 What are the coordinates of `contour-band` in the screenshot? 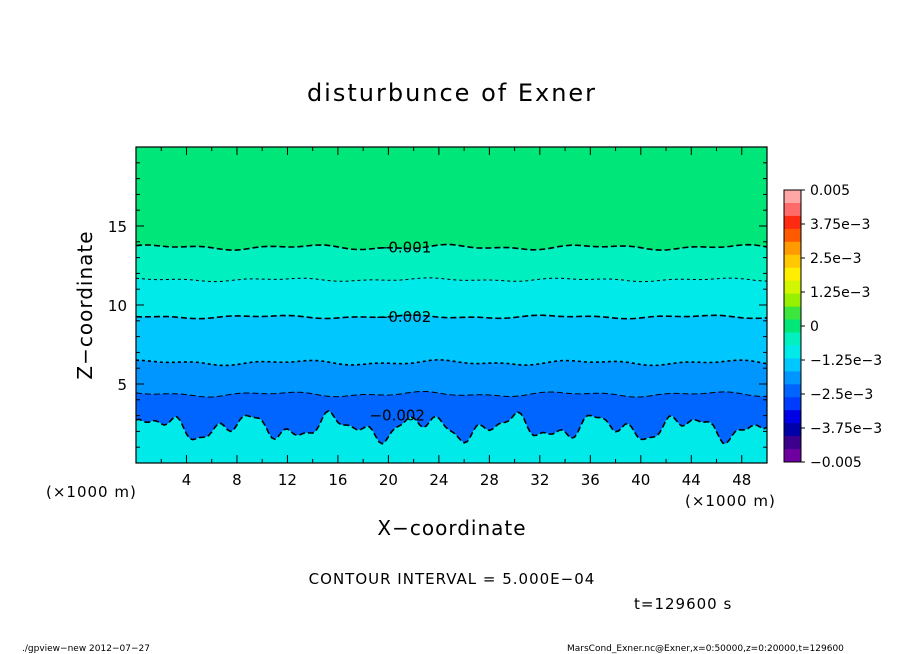 It's located at (451, 436).